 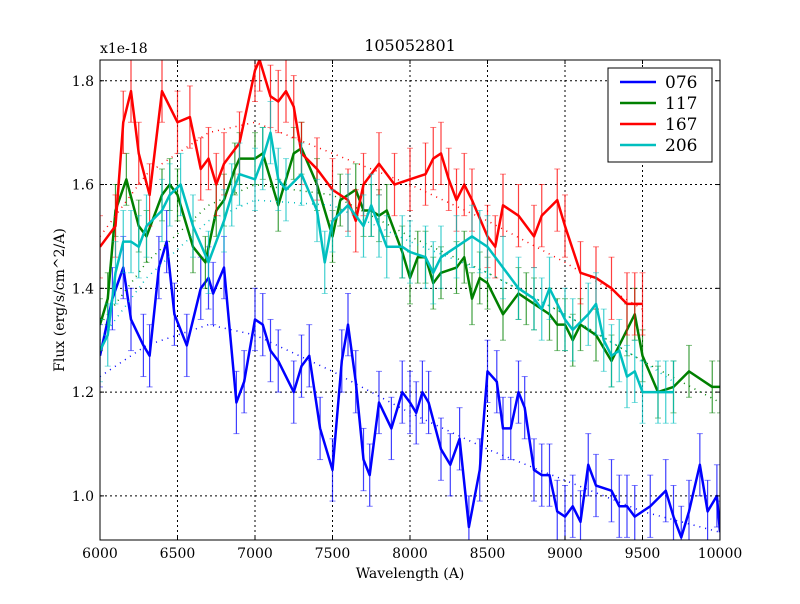 I want to click on legend-label-117: 117, so click(x=681, y=104).